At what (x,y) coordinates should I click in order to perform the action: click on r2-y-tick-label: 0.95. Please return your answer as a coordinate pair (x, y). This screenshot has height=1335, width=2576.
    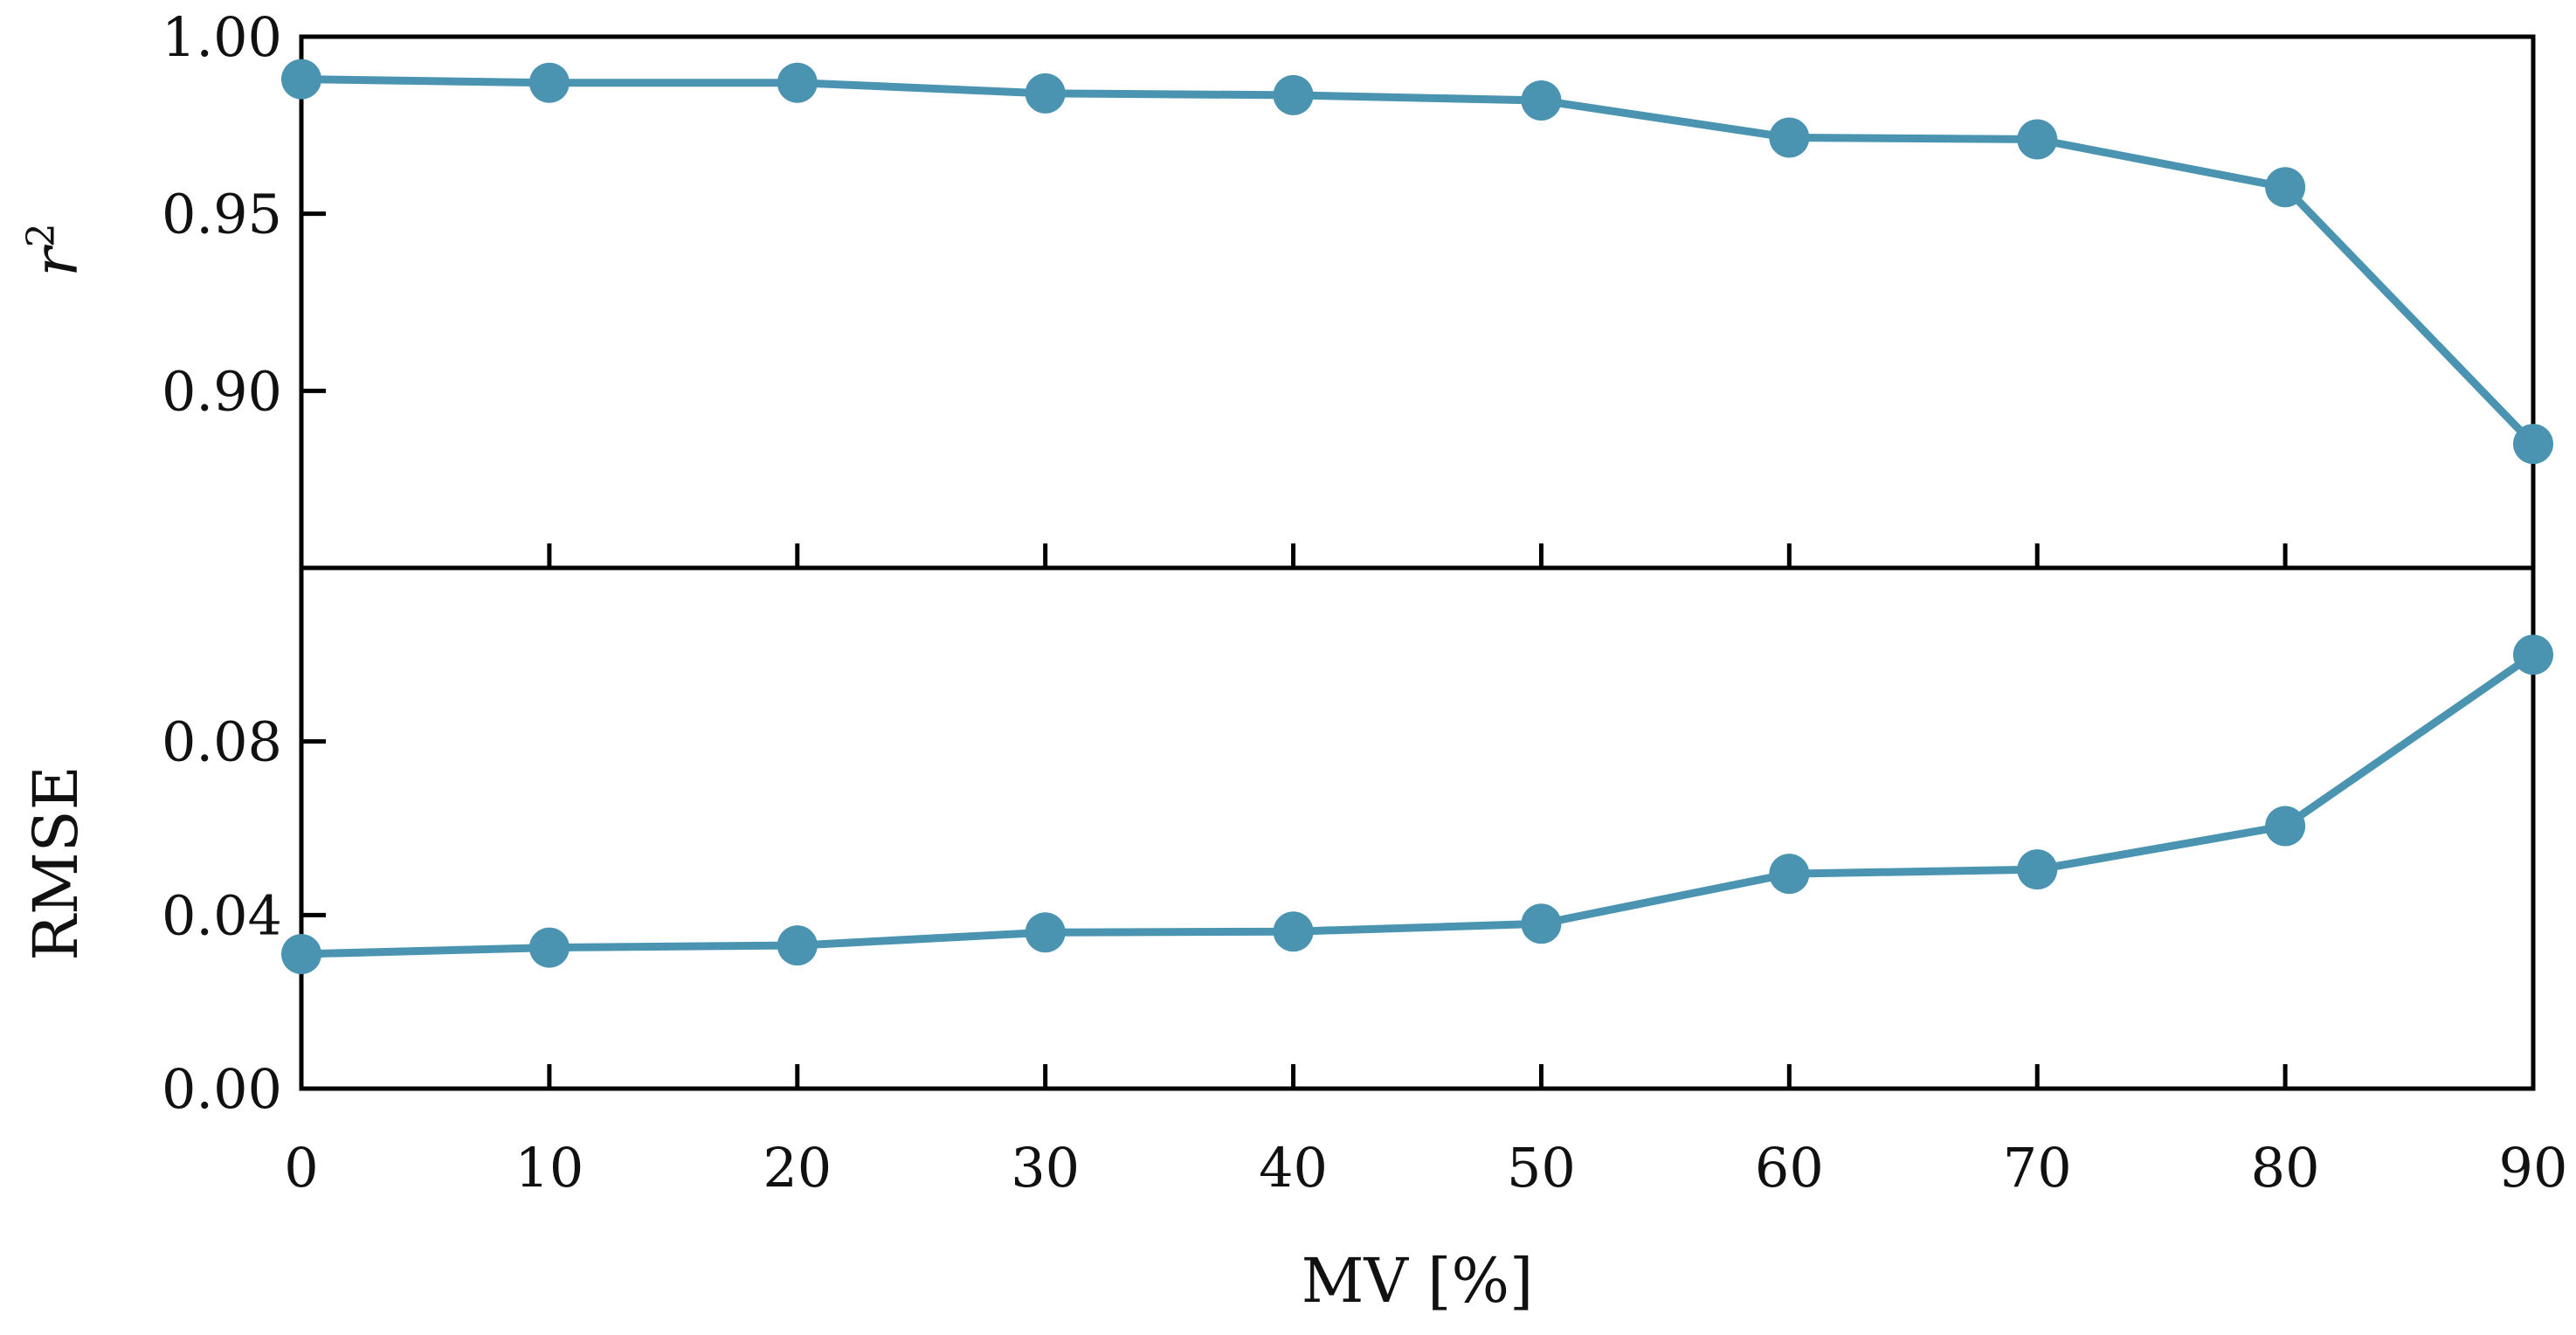
    Looking at the image, I should click on (222, 214).